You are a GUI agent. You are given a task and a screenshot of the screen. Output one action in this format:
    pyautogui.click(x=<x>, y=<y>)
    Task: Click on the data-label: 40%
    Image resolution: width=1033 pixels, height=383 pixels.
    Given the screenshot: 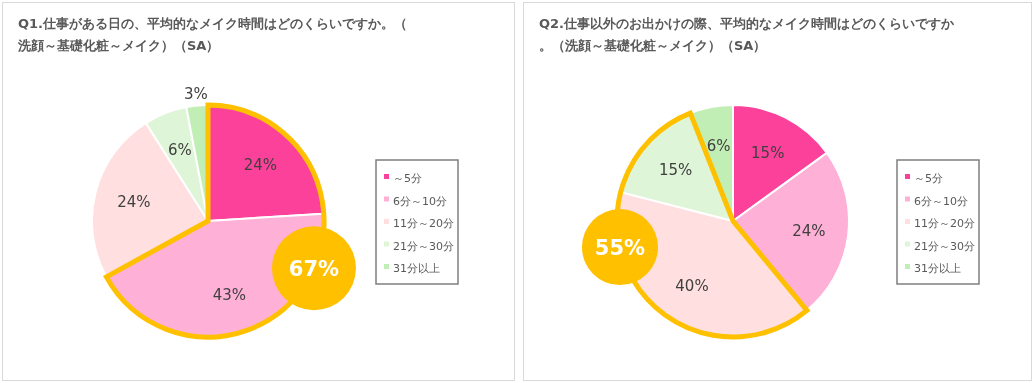 What is the action you would take?
    pyautogui.click(x=692, y=285)
    